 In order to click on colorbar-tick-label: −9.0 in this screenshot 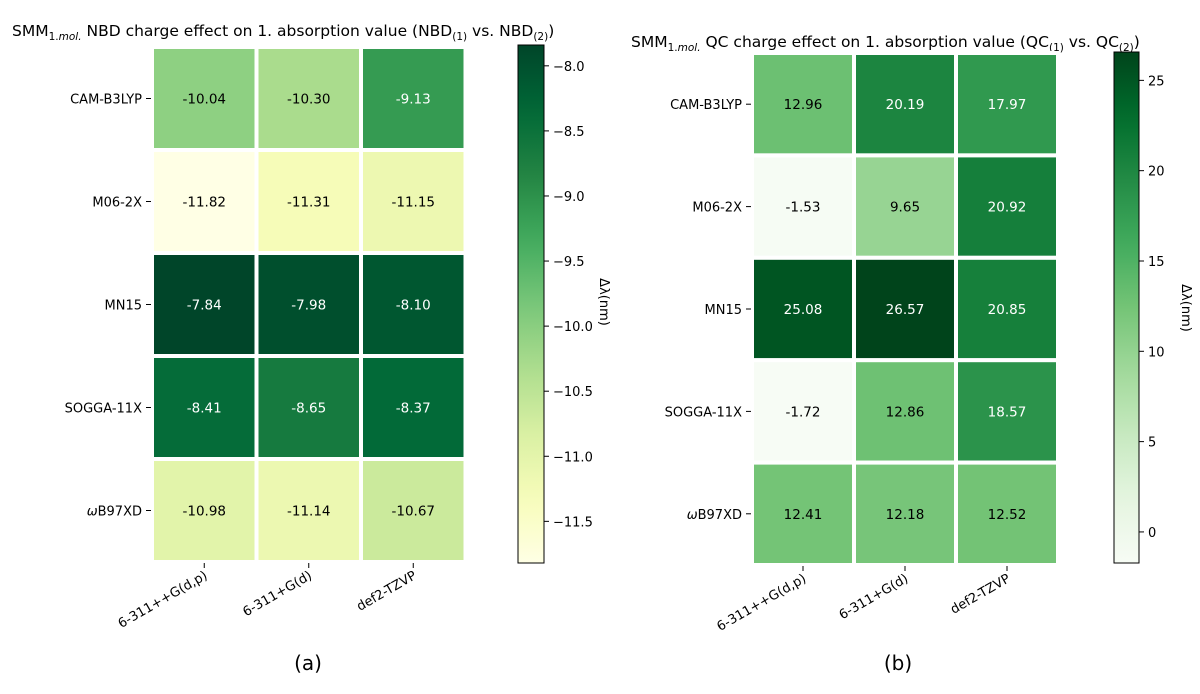, I will do `click(569, 197)`.